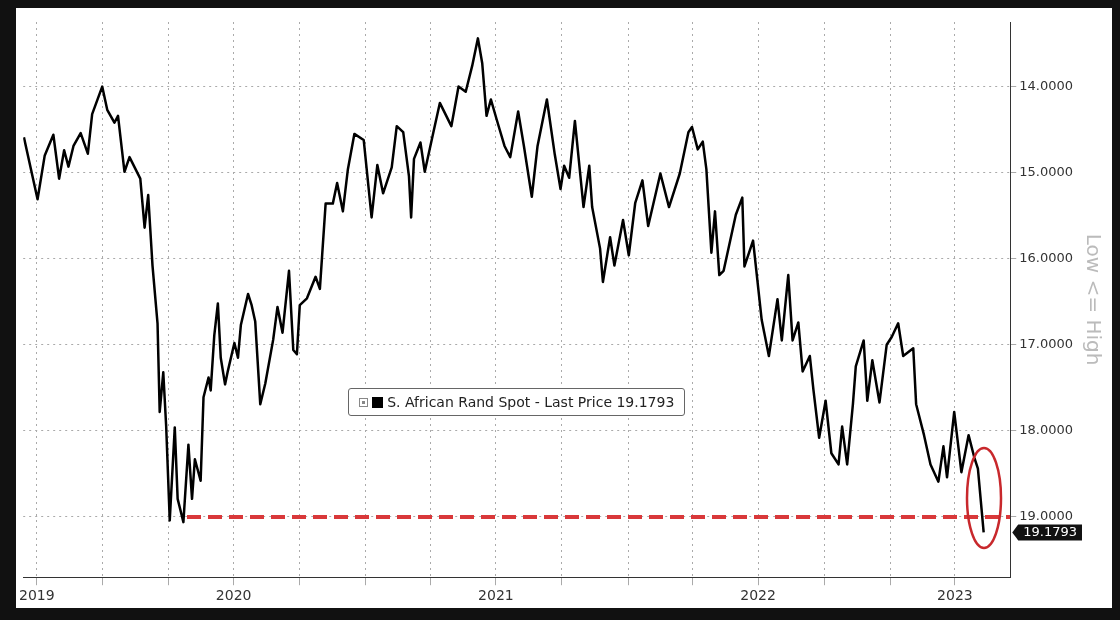 The width and height of the screenshot is (1120, 620). What do you see at coordinates (1046, 258) in the screenshot?
I see `y-tick-label: 16.0000` at bounding box center [1046, 258].